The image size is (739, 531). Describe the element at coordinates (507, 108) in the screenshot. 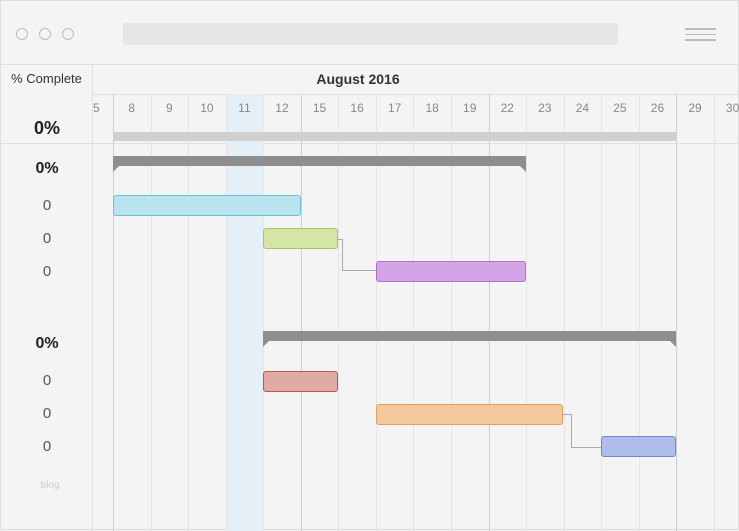

I see `day-header: 22` at that location.